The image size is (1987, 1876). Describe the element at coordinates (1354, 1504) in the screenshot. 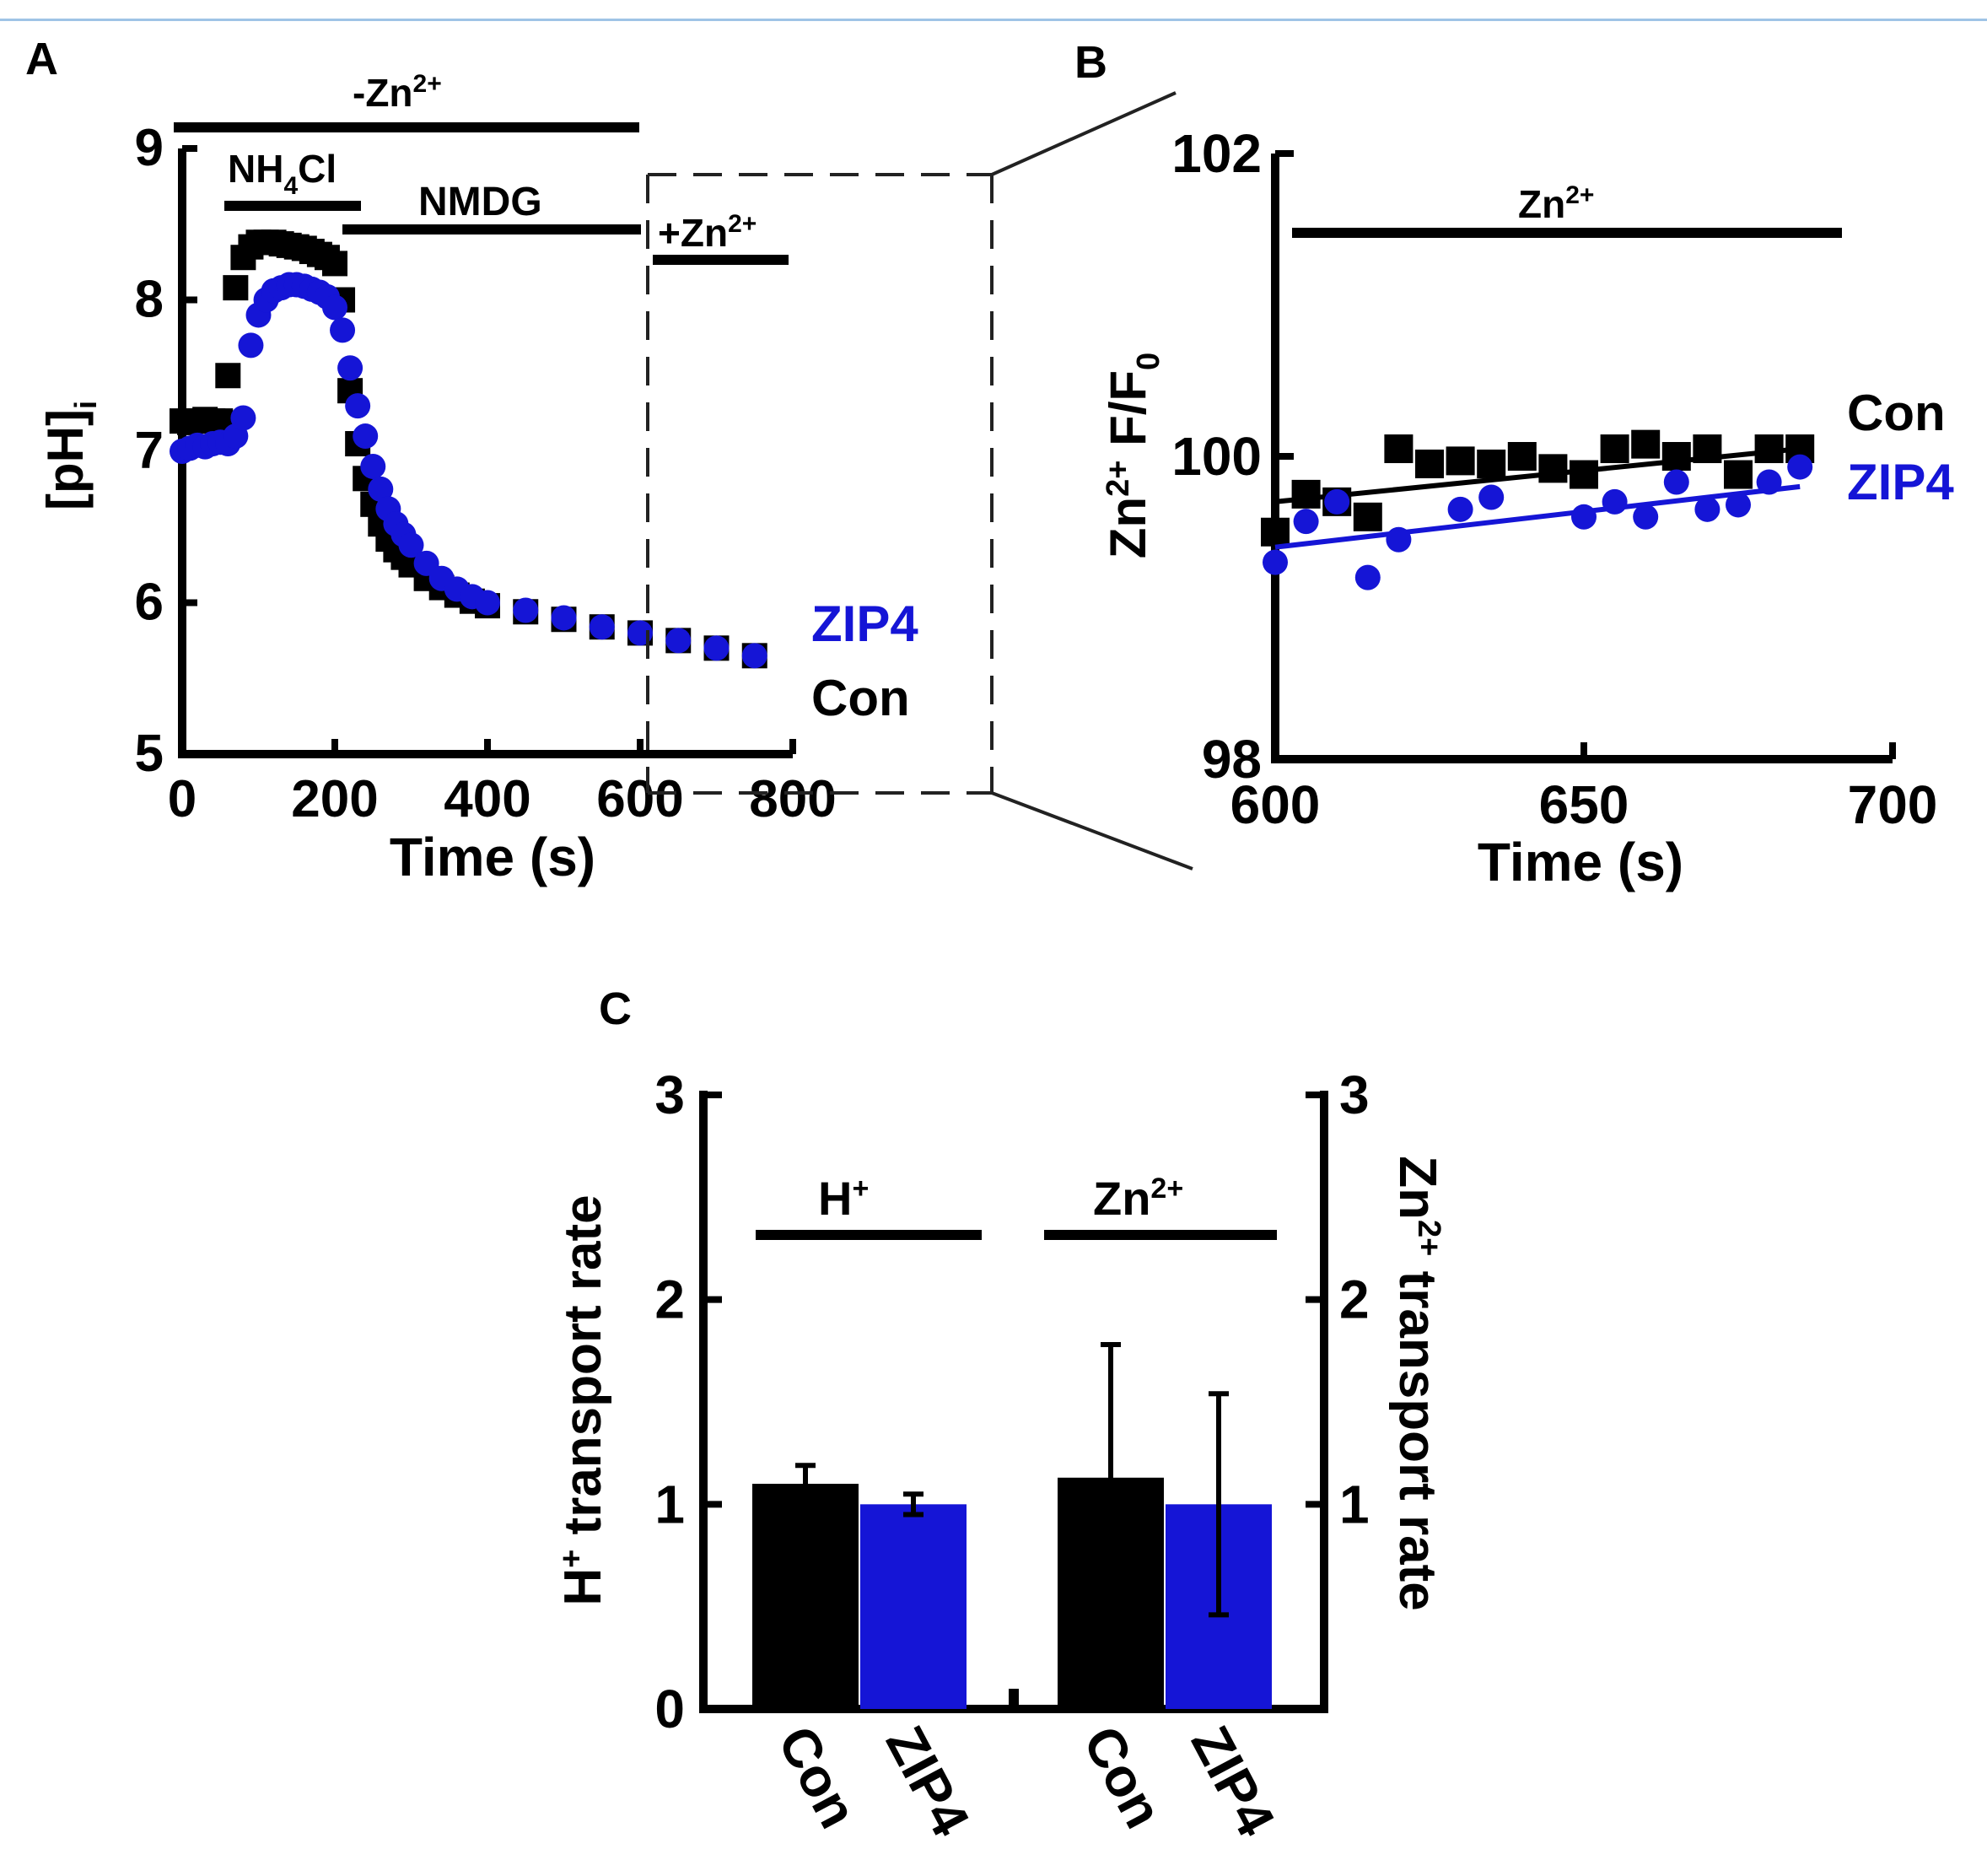

I see `c-right-tick-label: 1` at that location.